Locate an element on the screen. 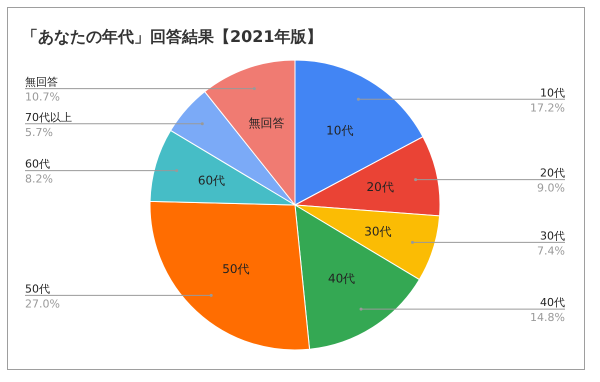  data-label: 9.0% is located at coordinates (551, 188).